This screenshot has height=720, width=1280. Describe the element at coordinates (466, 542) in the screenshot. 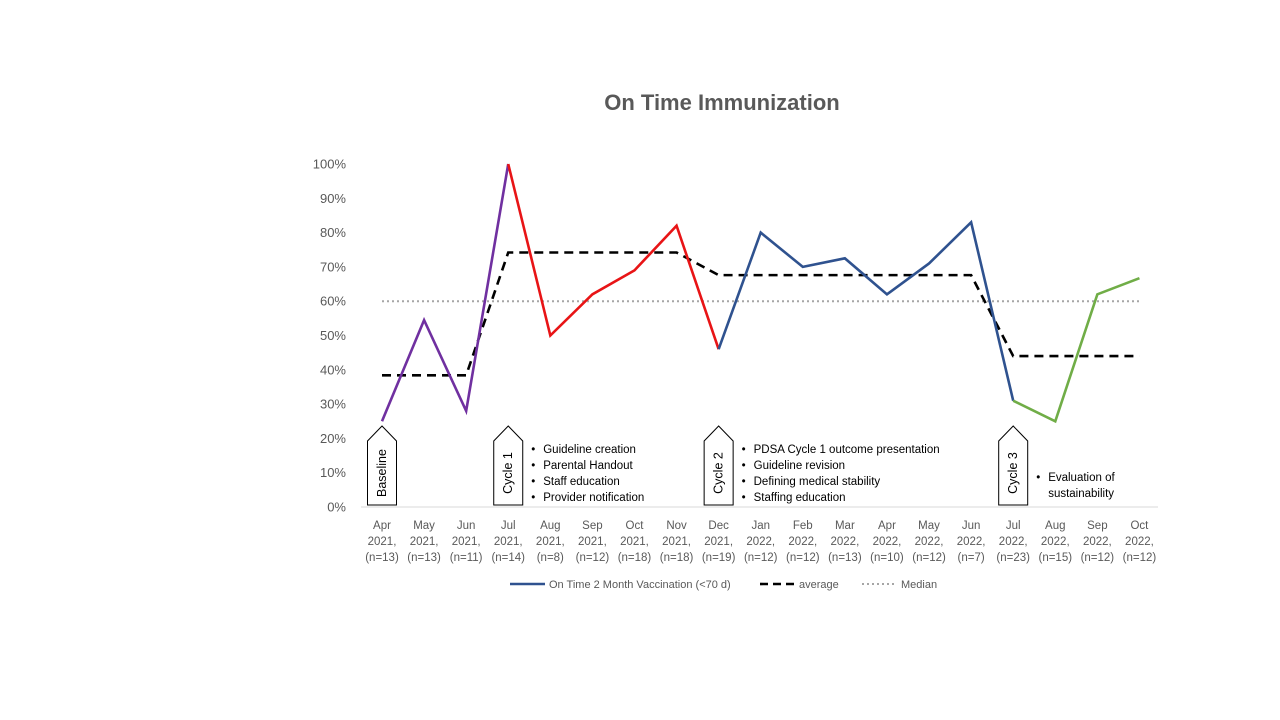

I see `x-tick-label: Jun 2021, (n=11)` at that location.